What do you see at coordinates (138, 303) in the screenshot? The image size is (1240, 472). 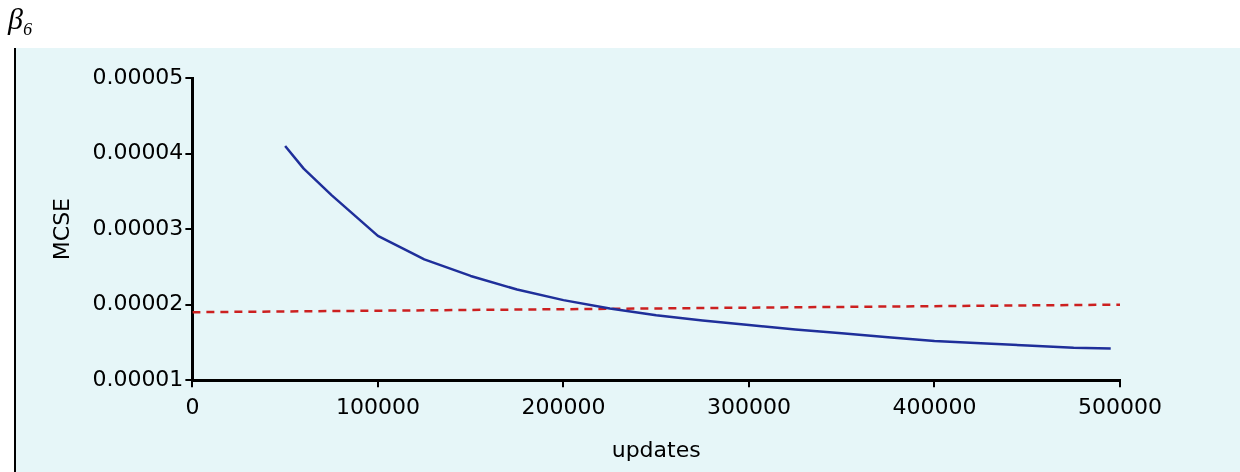 I see `y-tick-label: 0.00002` at bounding box center [138, 303].